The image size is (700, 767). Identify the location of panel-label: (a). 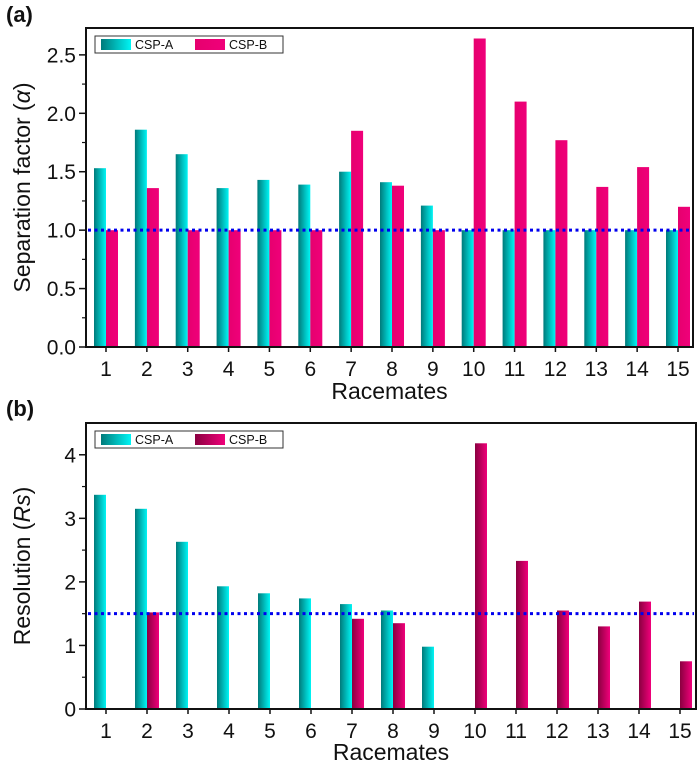
(19, 14).